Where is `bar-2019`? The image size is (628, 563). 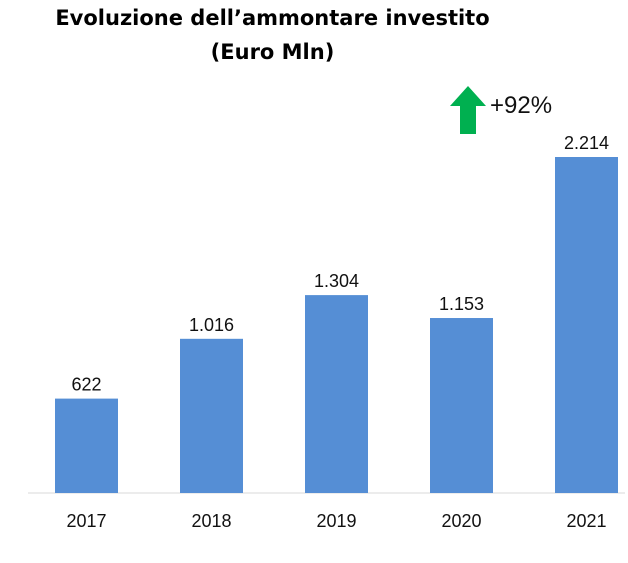
bar-2019 is located at coordinates (336, 394).